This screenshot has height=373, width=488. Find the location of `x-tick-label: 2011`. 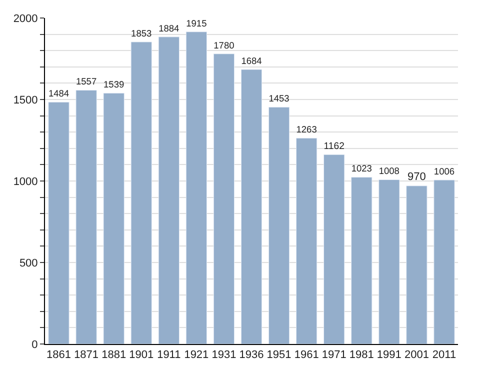

x-tick-label: 2011 is located at coordinates (444, 355).